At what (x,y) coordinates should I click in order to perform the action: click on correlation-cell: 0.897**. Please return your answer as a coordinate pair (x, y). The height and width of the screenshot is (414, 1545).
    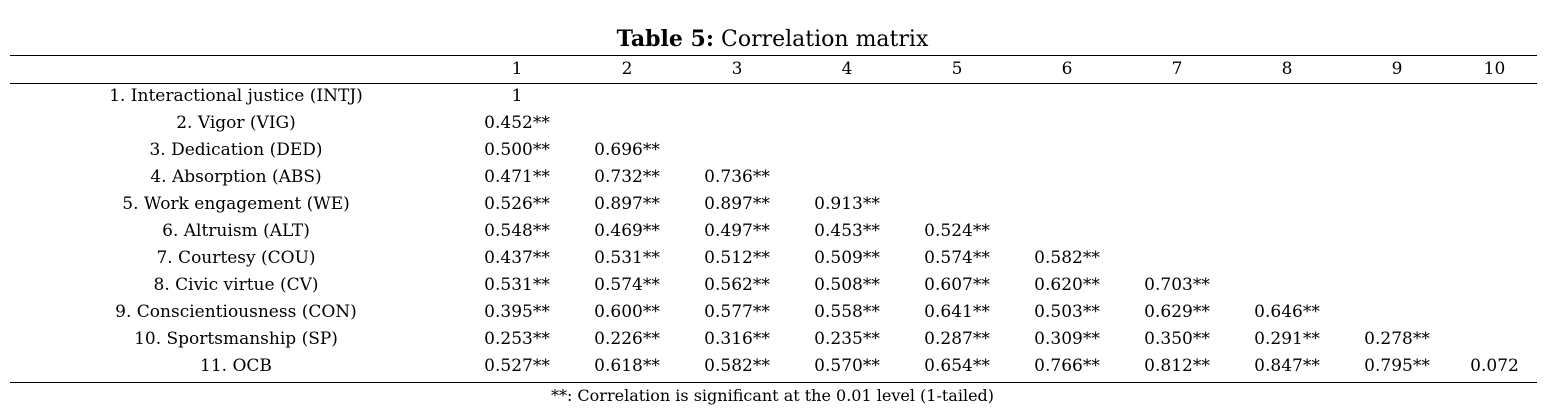
    Looking at the image, I should click on (737, 204).